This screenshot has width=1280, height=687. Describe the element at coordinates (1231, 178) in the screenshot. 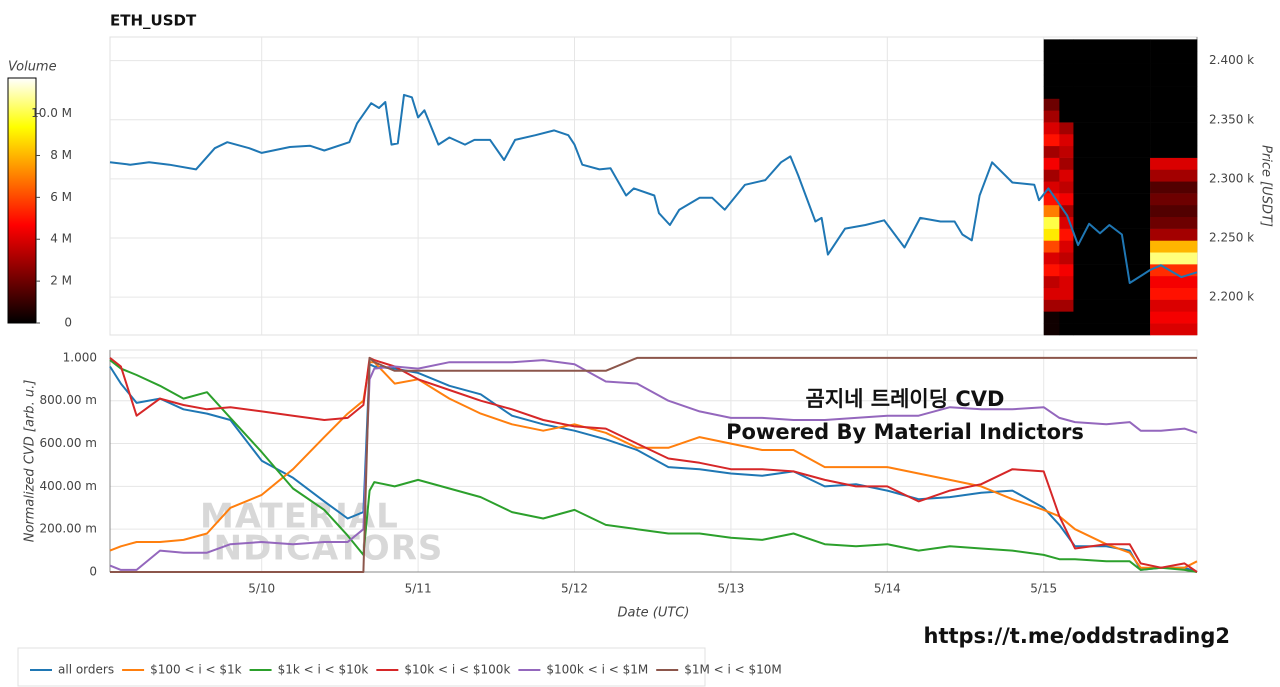

I see `y-tick-label: 2.300 k` at that location.